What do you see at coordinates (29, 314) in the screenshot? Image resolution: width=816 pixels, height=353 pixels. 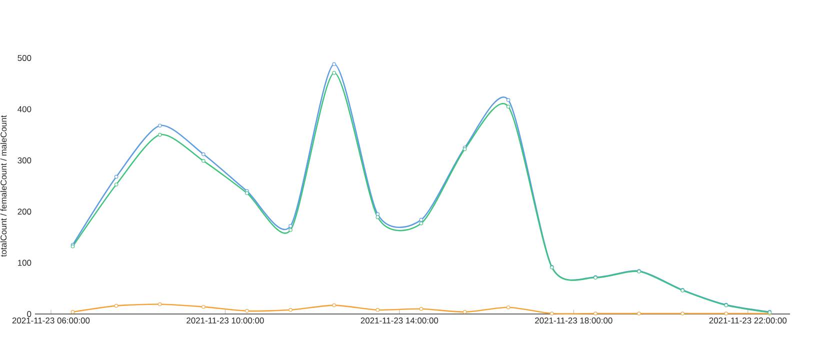 I see `y-tick-label: 0` at bounding box center [29, 314].